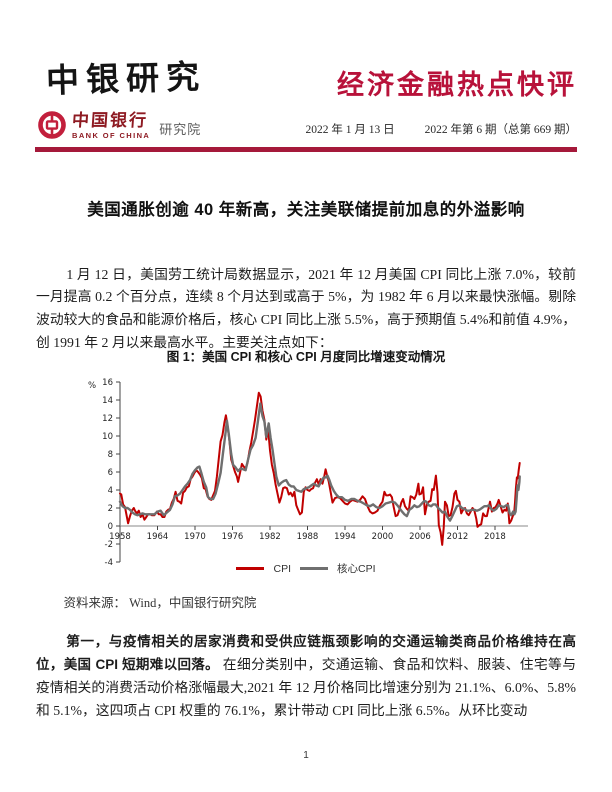  I want to click on page-number: 1, so click(306, 755).